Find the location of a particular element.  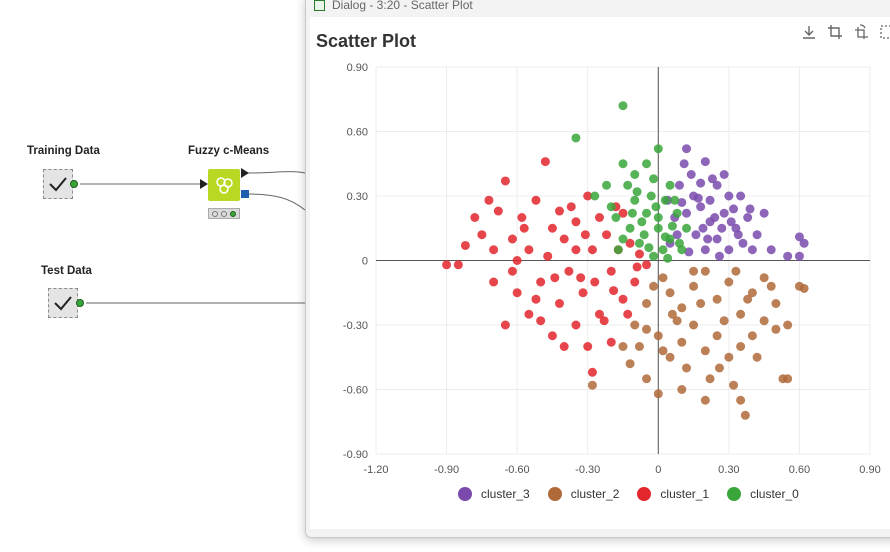

crop-button is located at coordinates (835, 32).